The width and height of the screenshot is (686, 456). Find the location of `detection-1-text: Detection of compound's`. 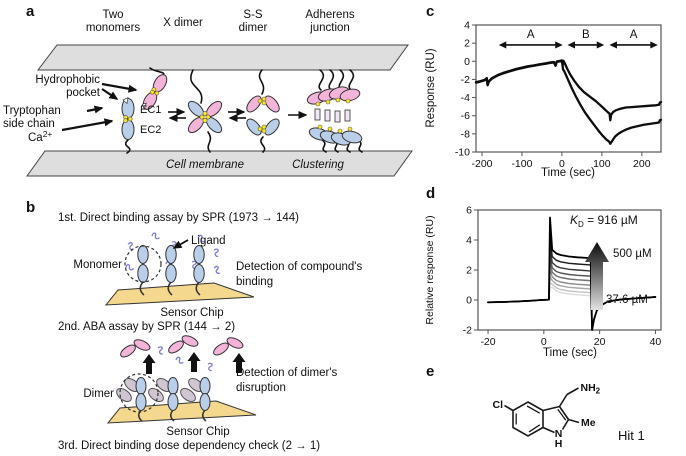

detection-1-text: Detection of compound's is located at coordinates (299, 267).